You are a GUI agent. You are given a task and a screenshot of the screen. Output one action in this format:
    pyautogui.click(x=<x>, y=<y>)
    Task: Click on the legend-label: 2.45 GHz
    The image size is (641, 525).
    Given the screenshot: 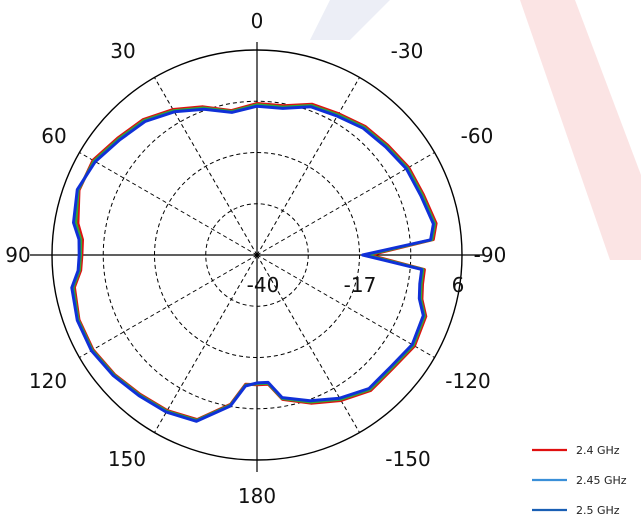 What is the action you would take?
    pyautogui.click(x=601, y=480)
    